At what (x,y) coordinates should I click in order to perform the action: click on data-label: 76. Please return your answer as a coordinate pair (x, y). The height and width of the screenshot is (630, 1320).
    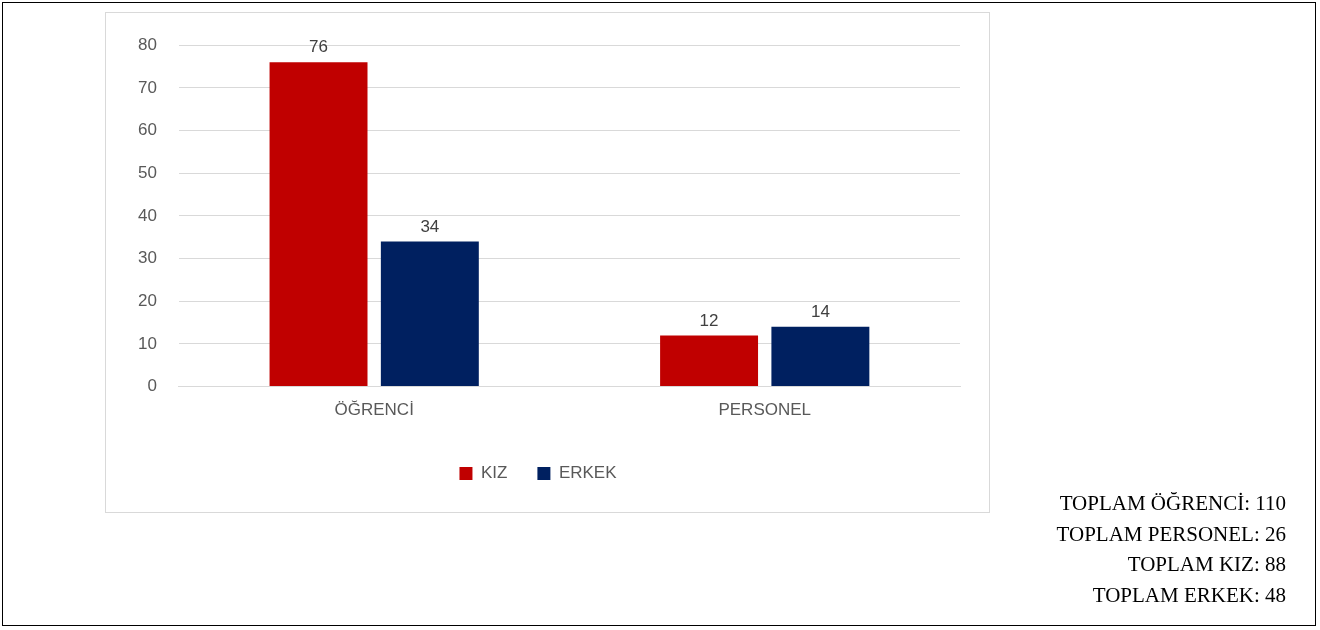
    Looking at the image, I should click on (318, 47).